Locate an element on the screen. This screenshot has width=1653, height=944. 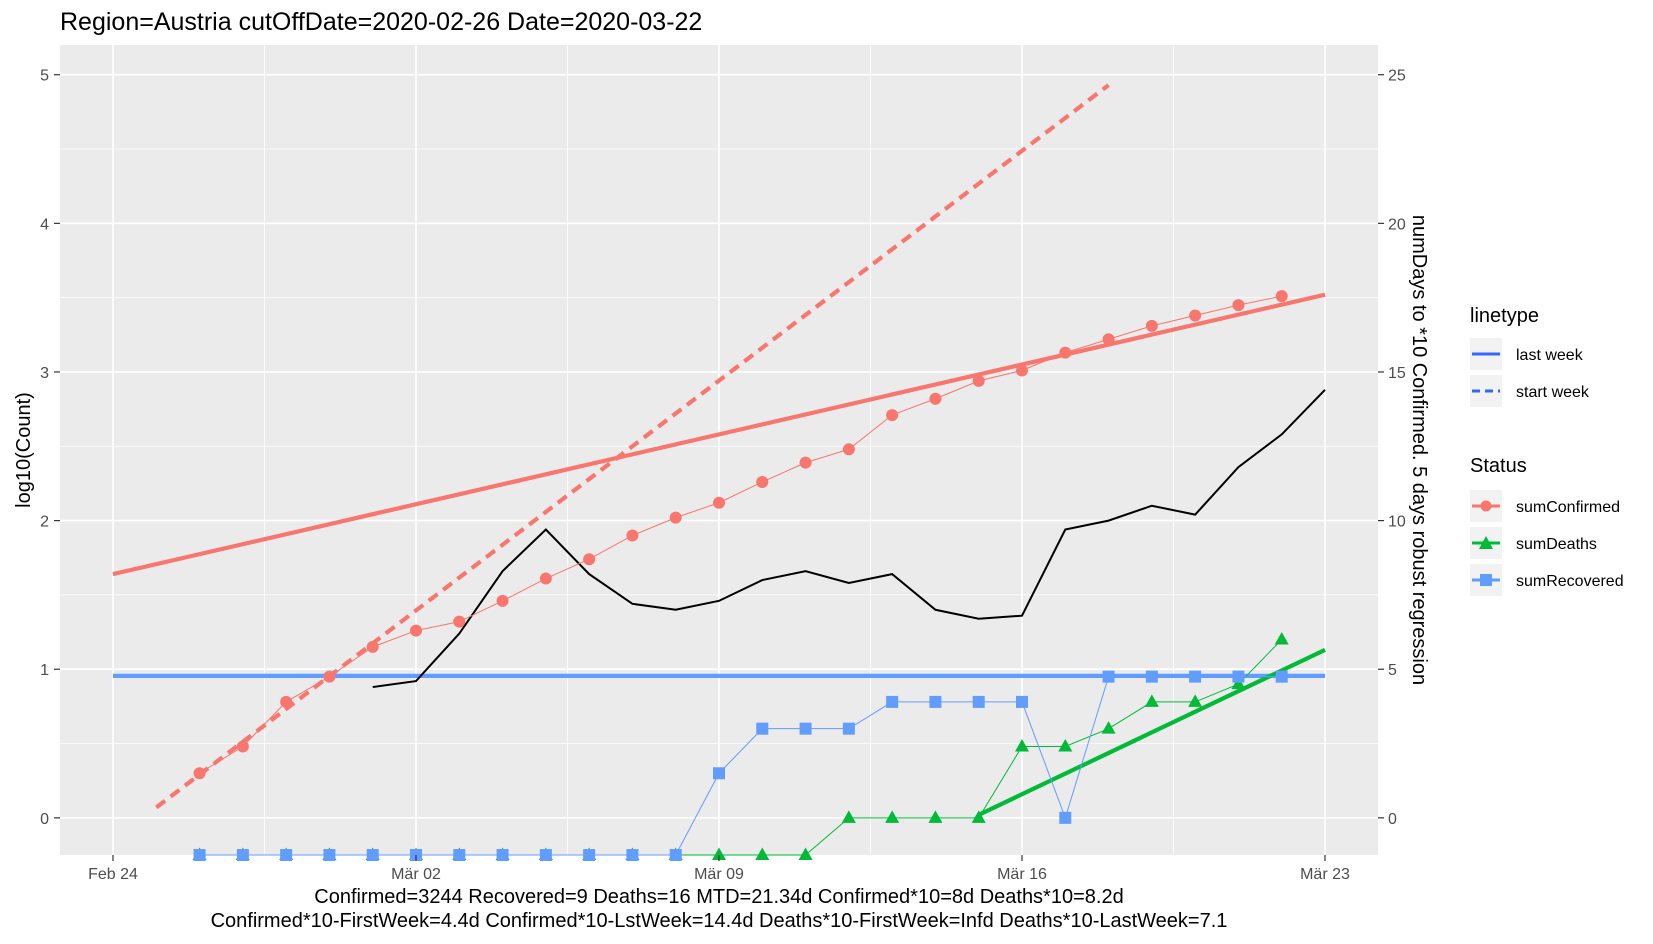
x-tick-label: Mär 23 is located at coordinates (1325, 874).